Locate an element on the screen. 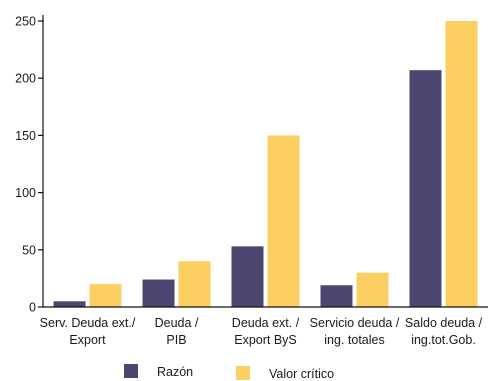 Image resolution: width=488 pixels, height=381 pixels. x-category-label: Servicio deuda / is located at coordinates (355, 323).